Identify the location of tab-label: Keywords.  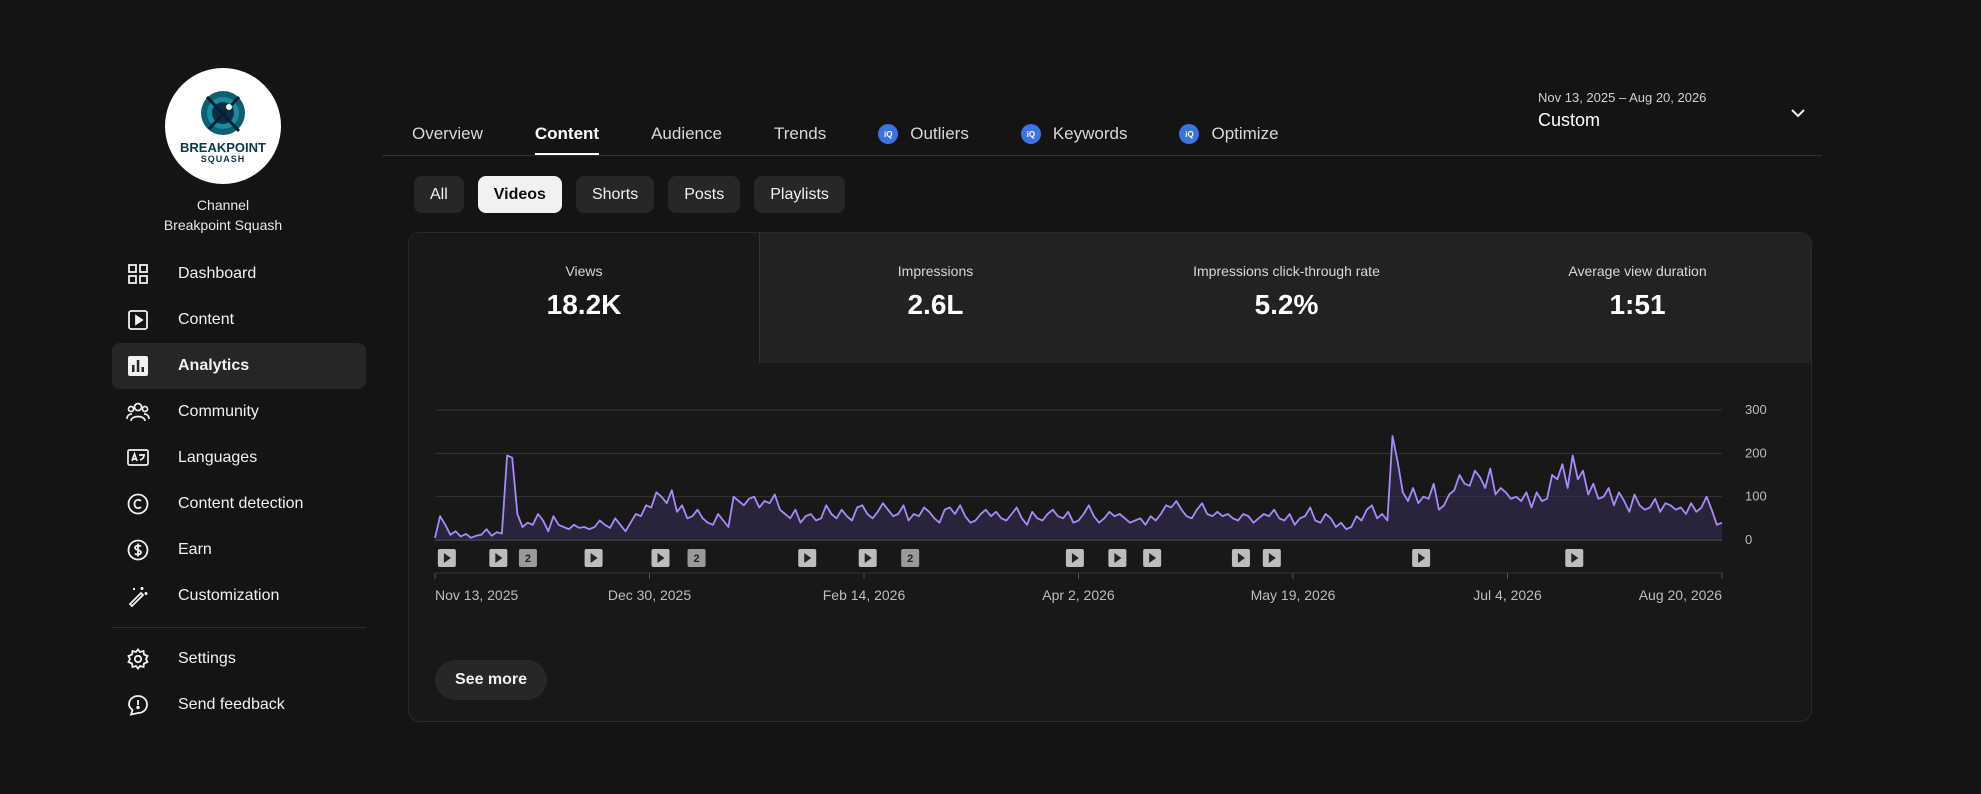
(1090, 133).